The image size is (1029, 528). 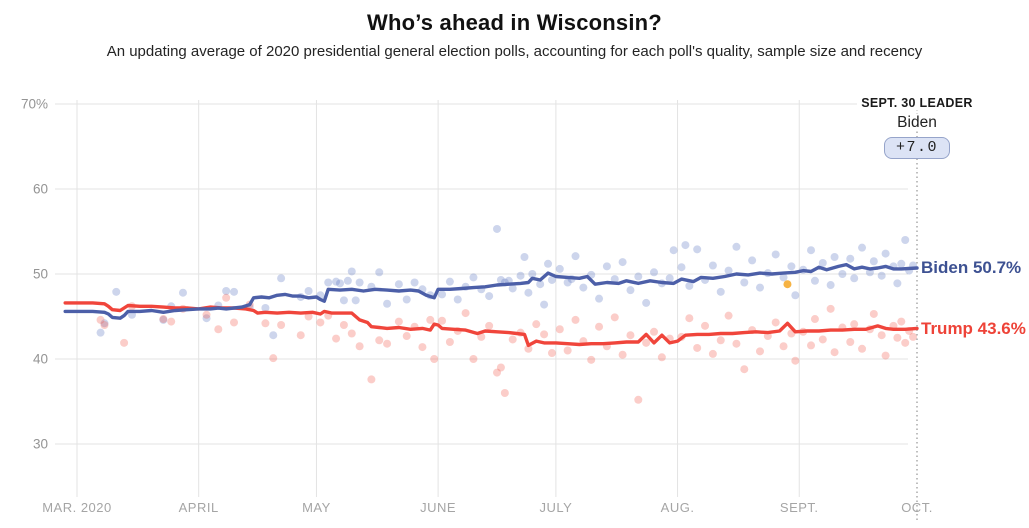 I want to click on highlight-poll-dot, so click(x=787, y=284).